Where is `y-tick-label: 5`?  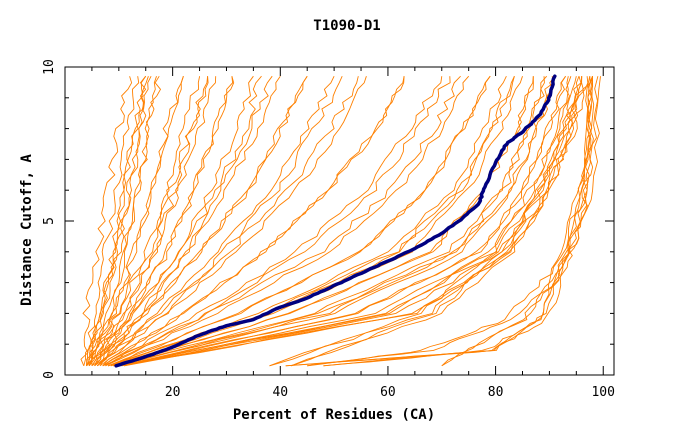 y-tick-label: 5 is located at coordinates (49, 221).